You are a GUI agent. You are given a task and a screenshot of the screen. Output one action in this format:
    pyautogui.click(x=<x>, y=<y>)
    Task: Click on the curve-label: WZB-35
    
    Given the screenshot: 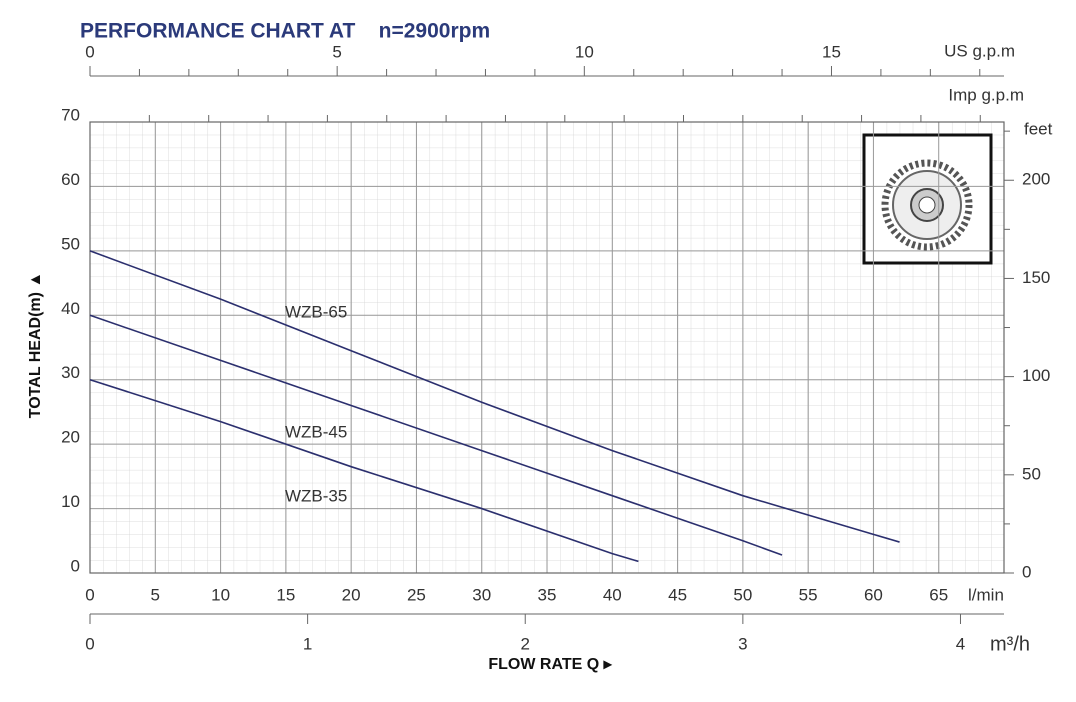 What is the action you would take?
    pyautogui.click(x=316, y=495)
    